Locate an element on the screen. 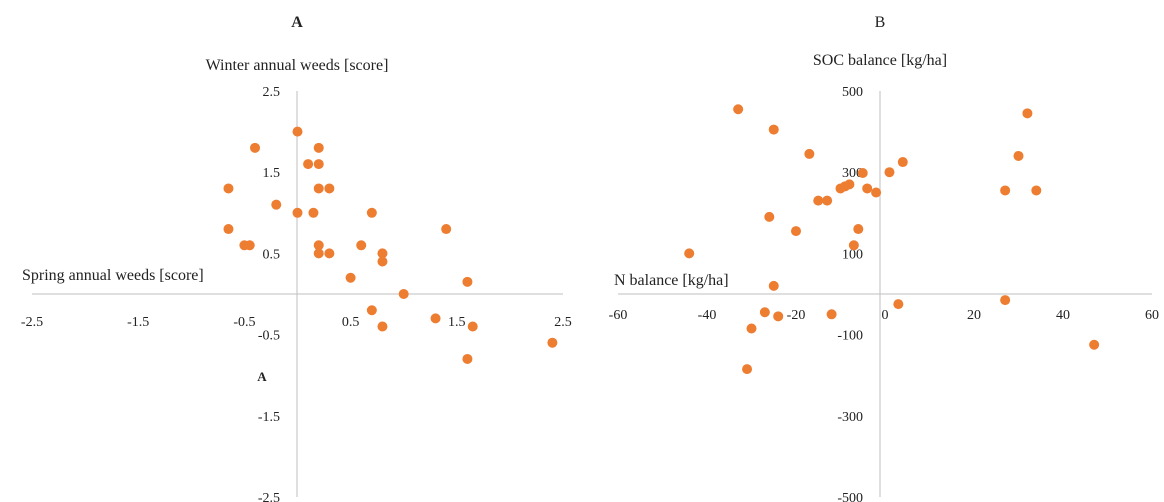 Image resolution: width=1164 pixels, height=502 pixels. panel-b-x-axis-title: N balance [kg/ha] is located at coordinates (671, 280).